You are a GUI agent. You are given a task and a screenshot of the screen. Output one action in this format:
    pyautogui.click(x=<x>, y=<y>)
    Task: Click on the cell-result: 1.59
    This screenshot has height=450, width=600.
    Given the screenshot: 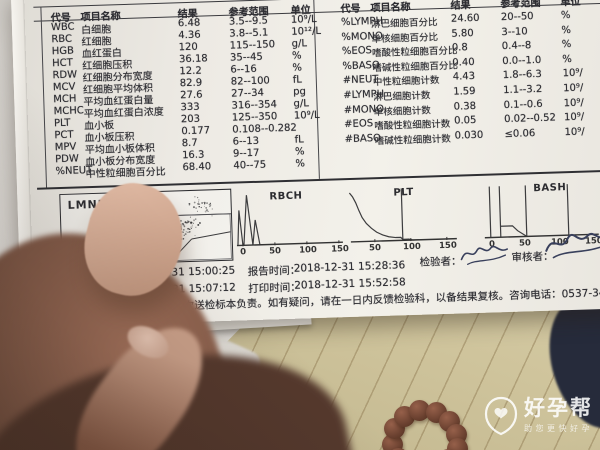 What is the action you would take?
    pyautogui.click(x=464, y=91)
    